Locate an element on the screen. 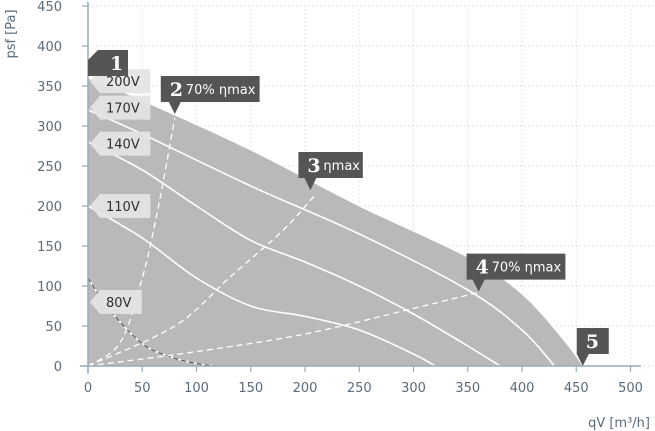  x-tick-label: 250 is located at coordinates (359, 388).